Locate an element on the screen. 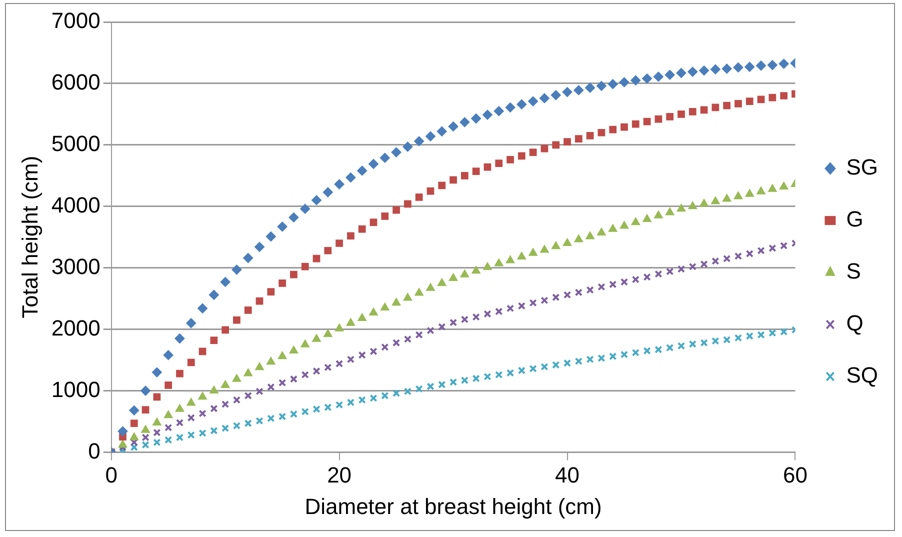 This screenshot has width=902, height=537. legend-label: SG is located at coordinates (862, 167).